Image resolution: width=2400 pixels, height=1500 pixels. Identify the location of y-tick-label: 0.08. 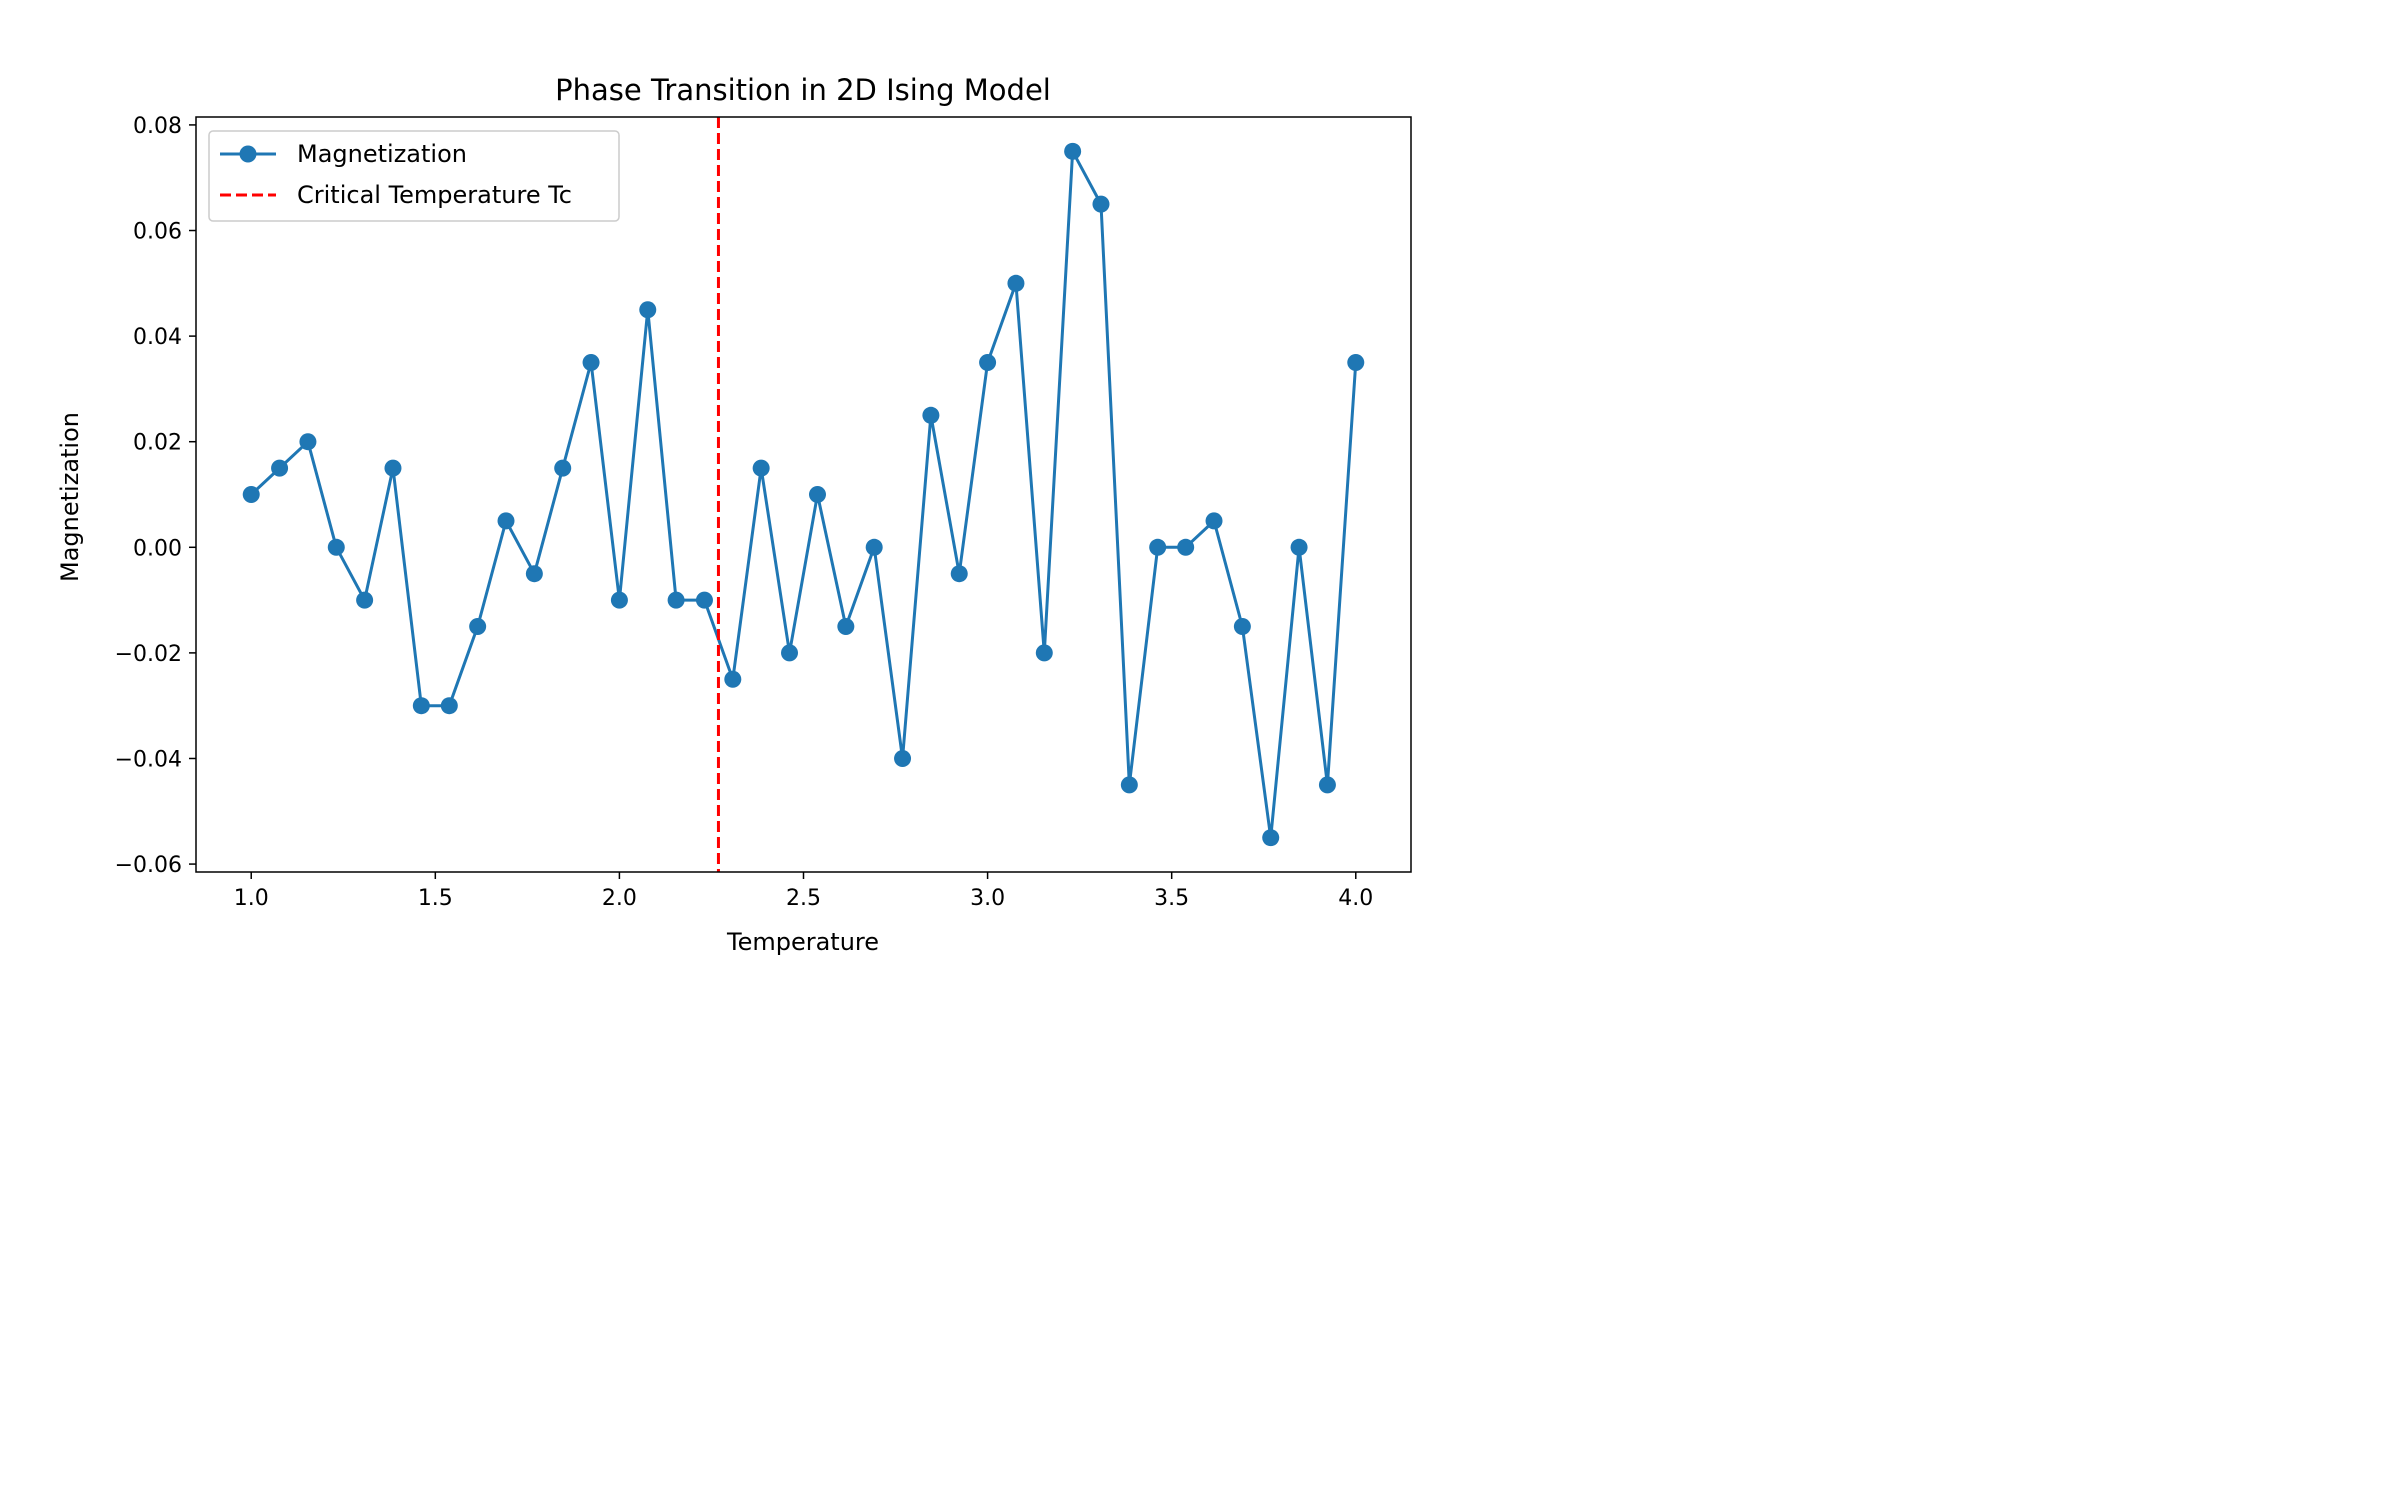
(157, 126).